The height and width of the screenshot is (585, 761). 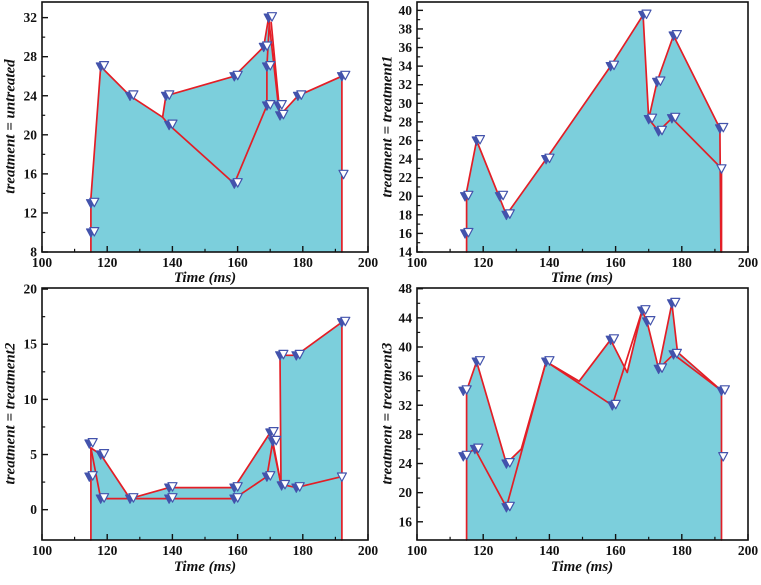 What do you see at coordinates (406, 140) in the screenshot?
I see `y-tick-label: 26` at bounding box center [406, 140].